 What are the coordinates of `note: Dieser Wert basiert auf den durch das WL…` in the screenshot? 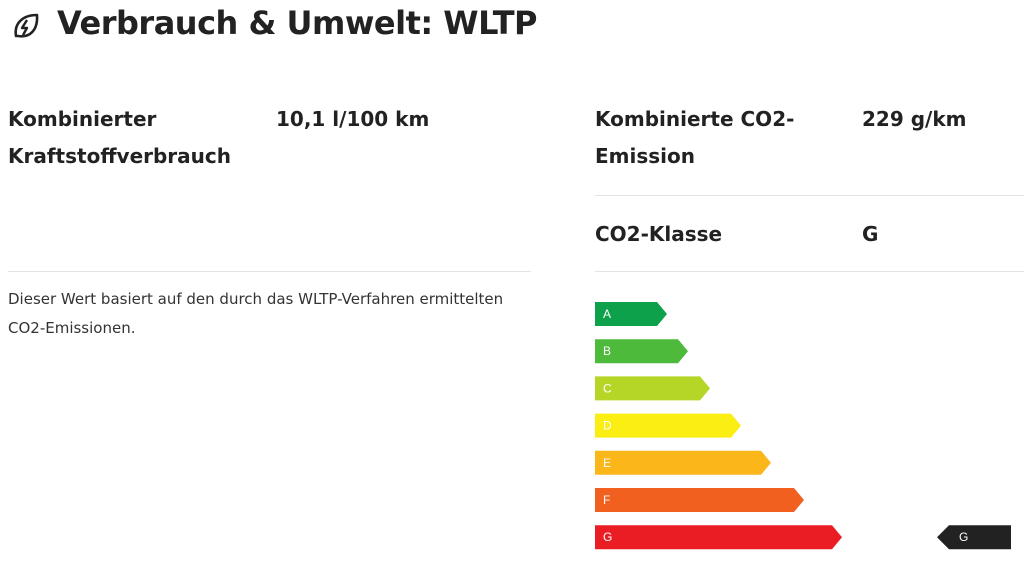 It's located at (256, 313).